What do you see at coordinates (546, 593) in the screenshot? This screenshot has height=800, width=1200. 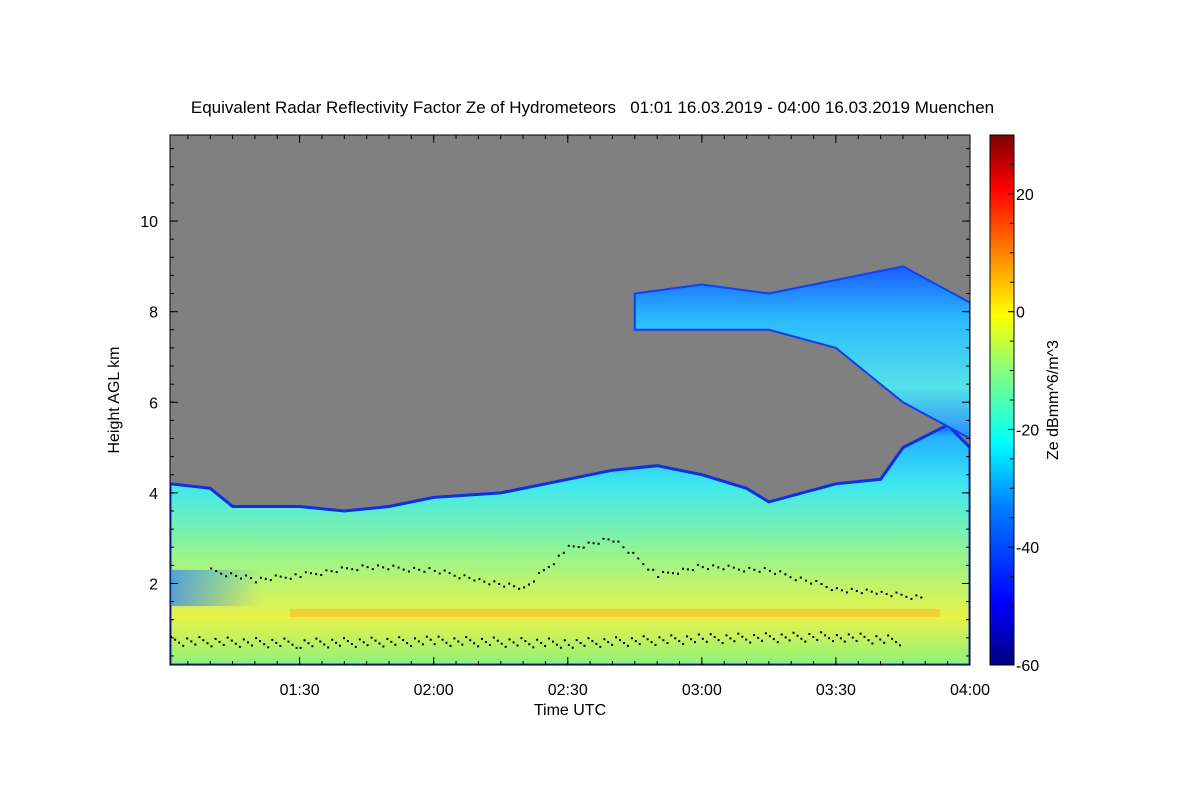 I see `cloud-base-points` at bounding box center [546, 593].